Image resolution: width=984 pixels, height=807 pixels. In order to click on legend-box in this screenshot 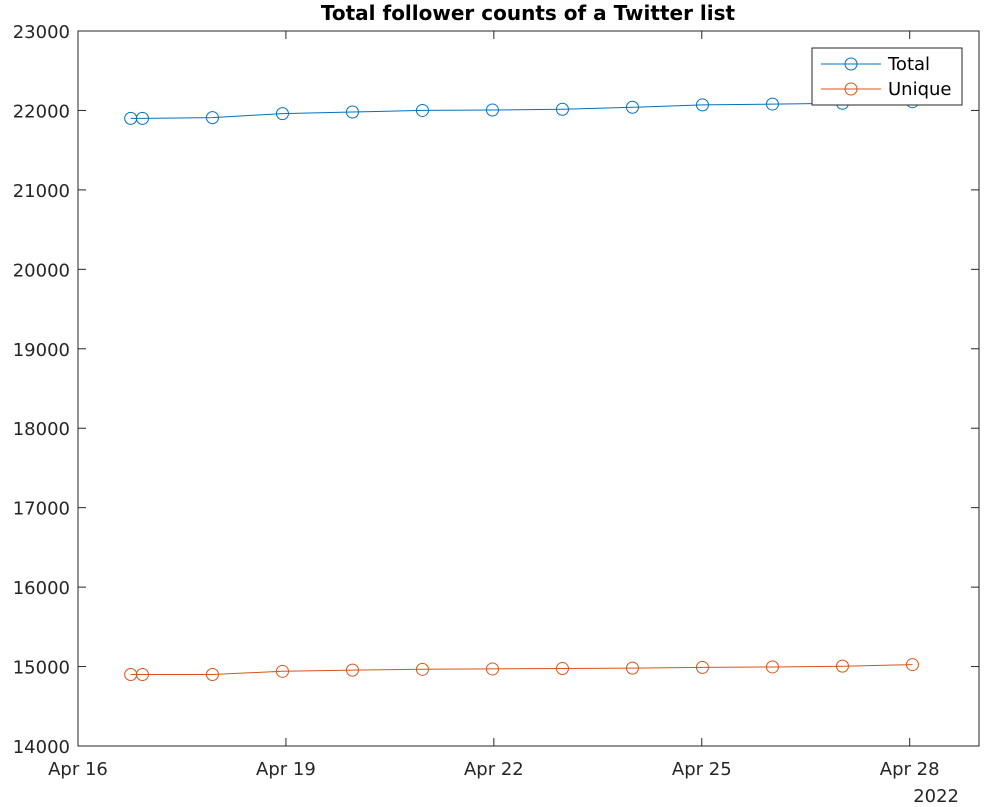, I will do `click(887, 76)`.